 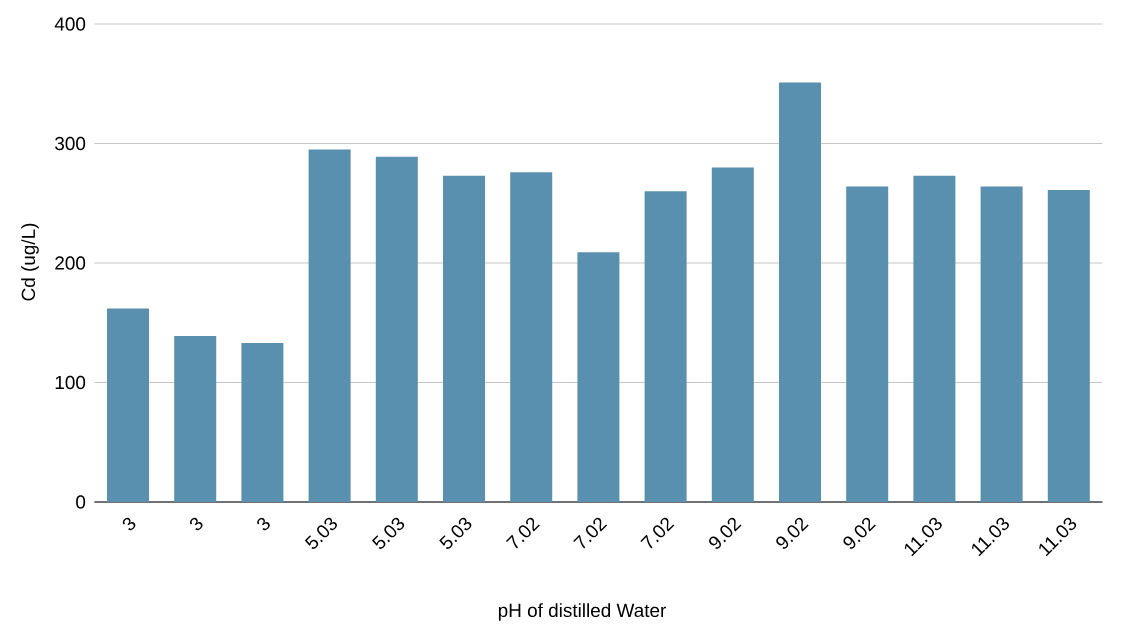 I want to click on y-tick-label: 300, so click(x=70, y=143).